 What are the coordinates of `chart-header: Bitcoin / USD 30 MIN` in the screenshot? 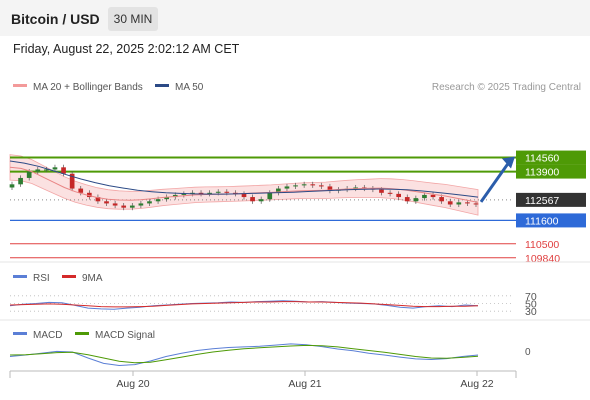 It's located at (295, 18).